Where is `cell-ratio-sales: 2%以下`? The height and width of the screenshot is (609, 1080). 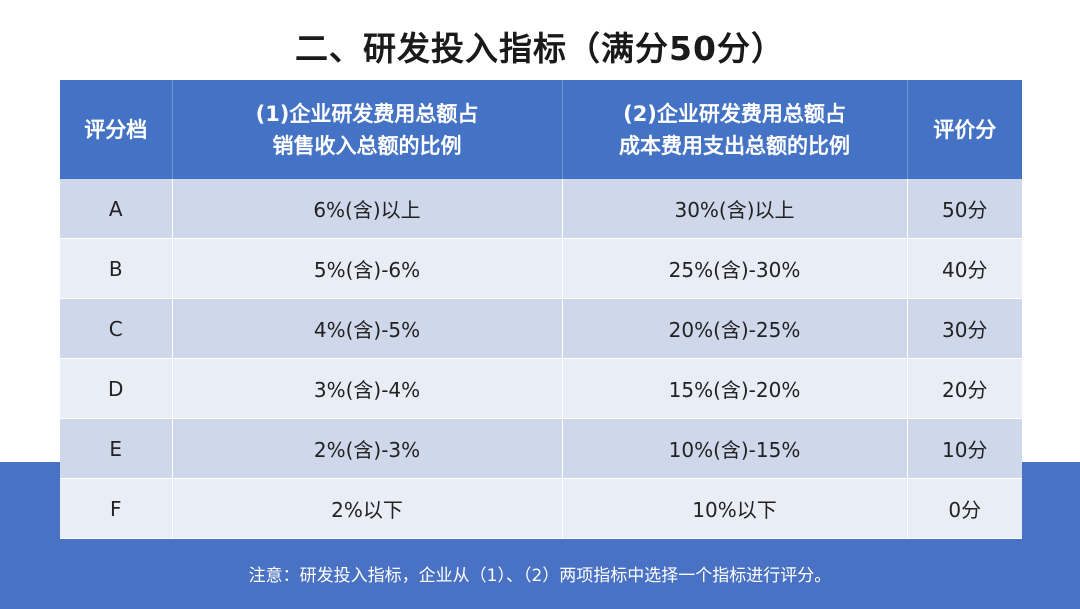
cell-ratio-sales: 2%以下 is located at coordinates (367, 508).